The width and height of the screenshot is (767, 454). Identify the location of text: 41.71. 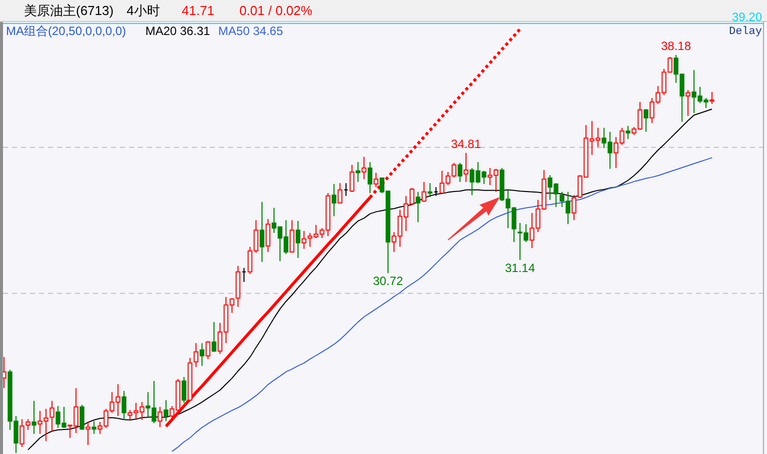
(198, 10).